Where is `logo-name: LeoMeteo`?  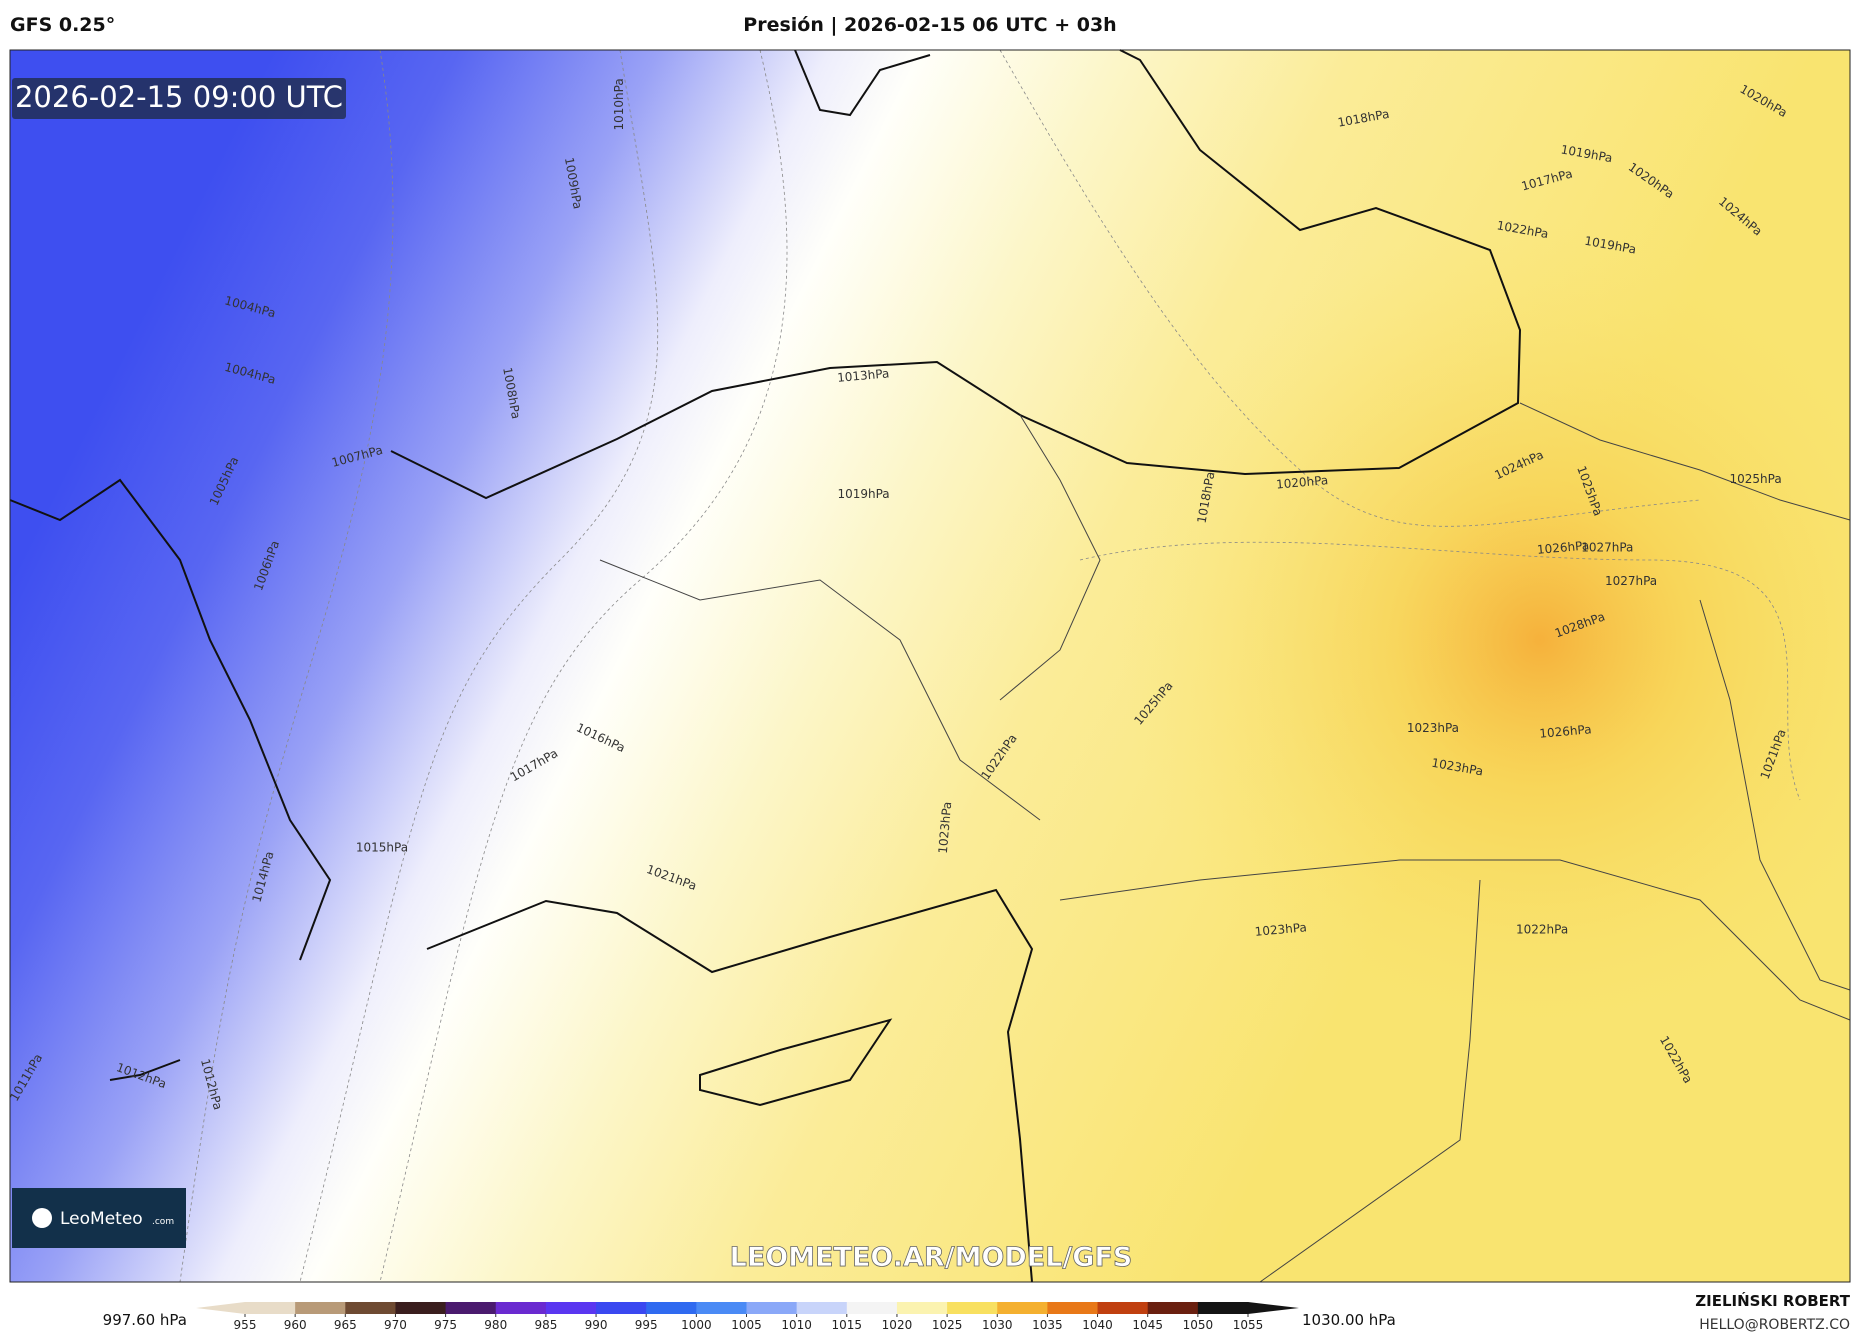
logo-name: LeoMeteo is located at coordinates (101, 1219).